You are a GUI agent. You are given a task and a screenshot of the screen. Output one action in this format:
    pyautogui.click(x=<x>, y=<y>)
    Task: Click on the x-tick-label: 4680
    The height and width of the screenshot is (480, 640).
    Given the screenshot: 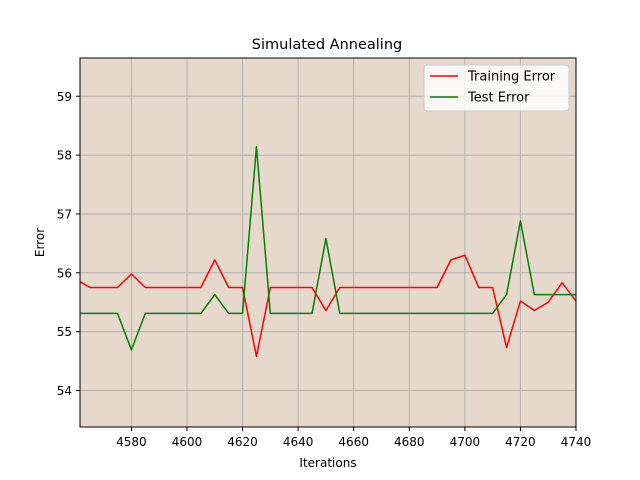 What is the action you would take?
    pyautogui.click(x=409, y=442)
    